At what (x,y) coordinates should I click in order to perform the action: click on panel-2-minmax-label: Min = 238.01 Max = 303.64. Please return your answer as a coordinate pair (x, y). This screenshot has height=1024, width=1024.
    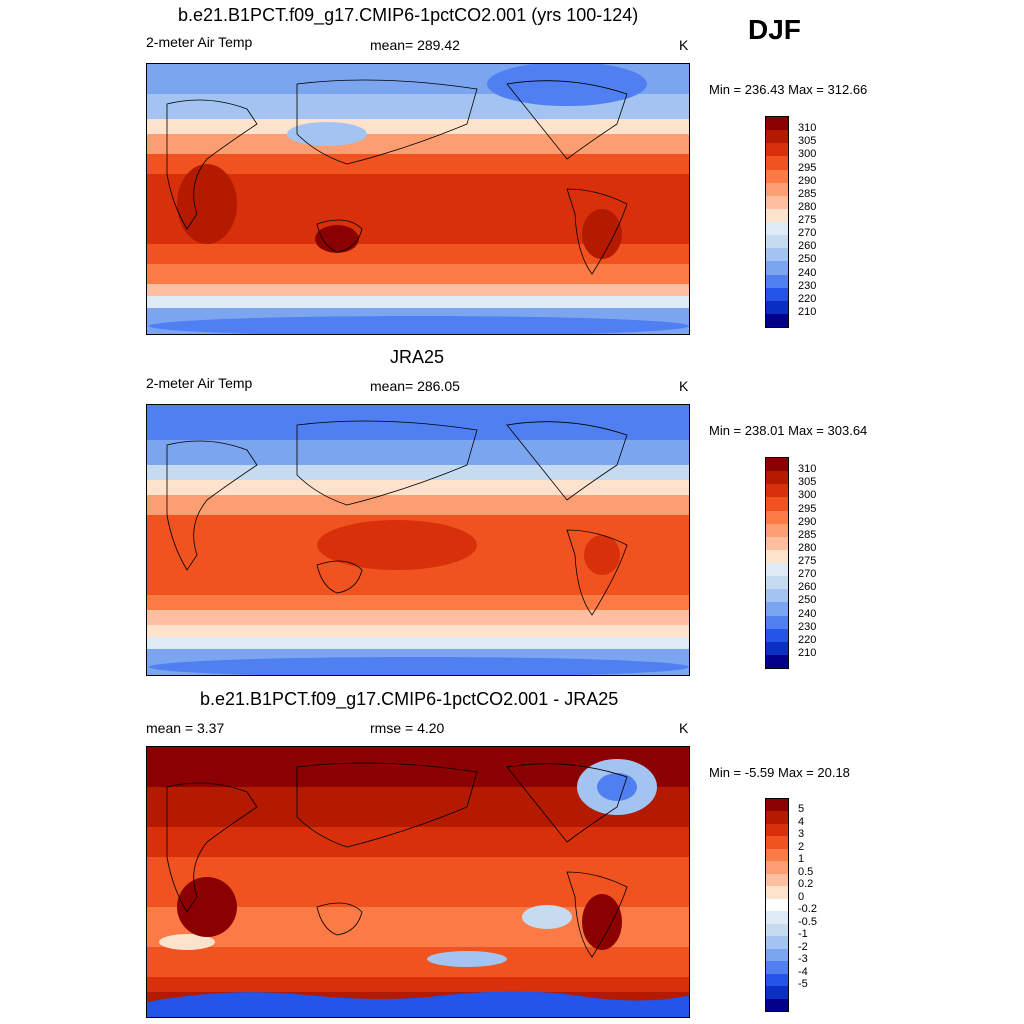
    Looking at the image, I should click on (788, 430).